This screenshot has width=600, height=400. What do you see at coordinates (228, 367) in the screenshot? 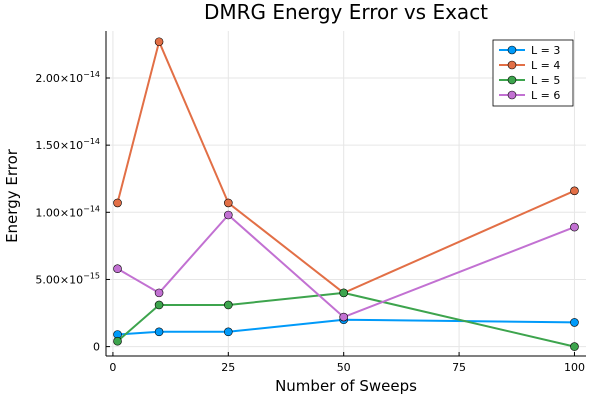
I see `x-tick-label: 25` at bounding box center [228, 367].